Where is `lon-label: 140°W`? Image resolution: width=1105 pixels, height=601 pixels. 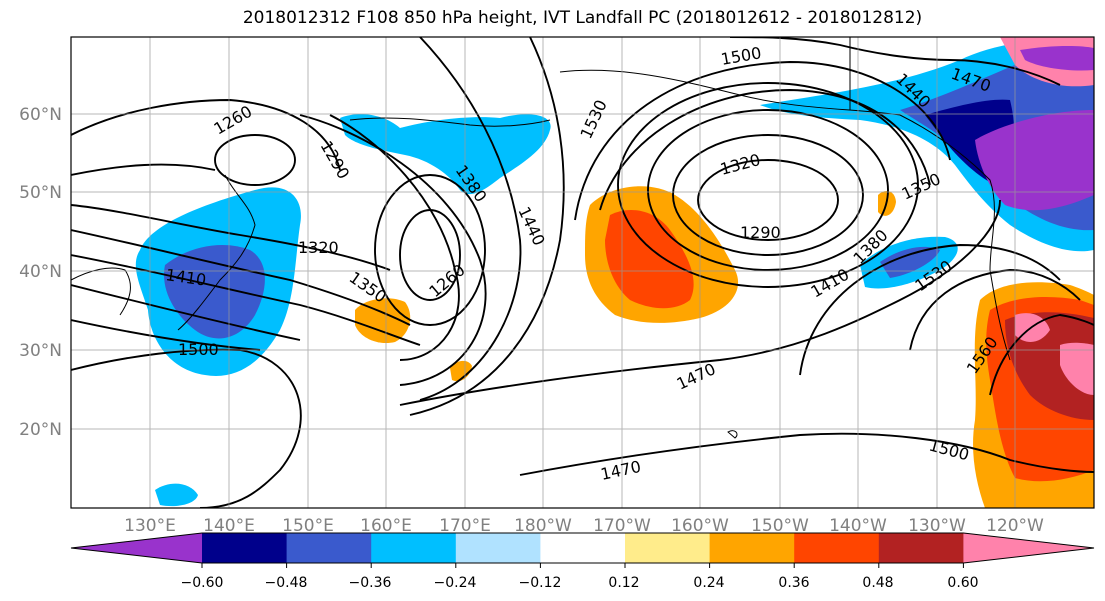 lon-label: 140°W is located at coordinates (858, 526).